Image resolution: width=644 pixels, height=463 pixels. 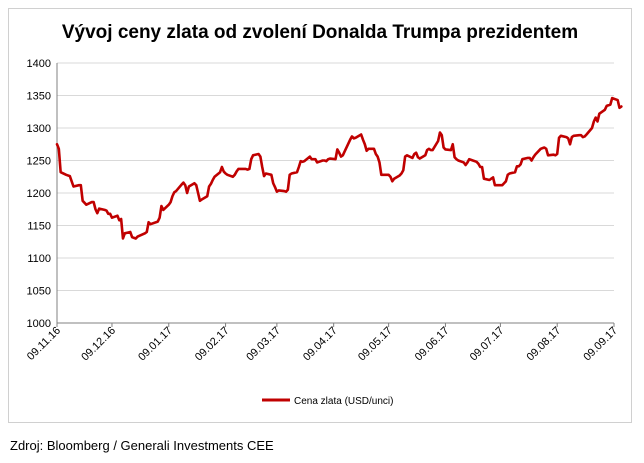 I want to click on y-tick-label: 1250, so click(x=39, y=162).